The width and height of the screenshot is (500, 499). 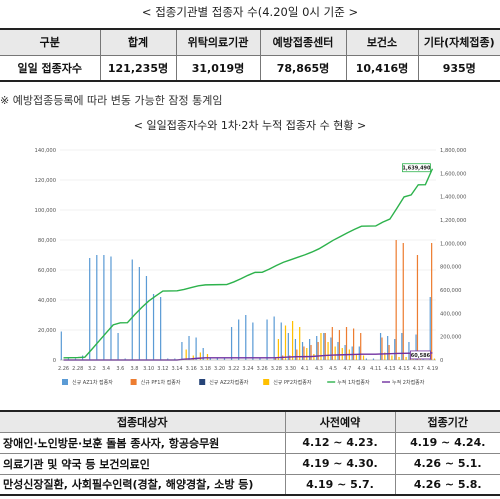 I want to click on y-left-tick-label: 100,000, so click(x=45, y=211).